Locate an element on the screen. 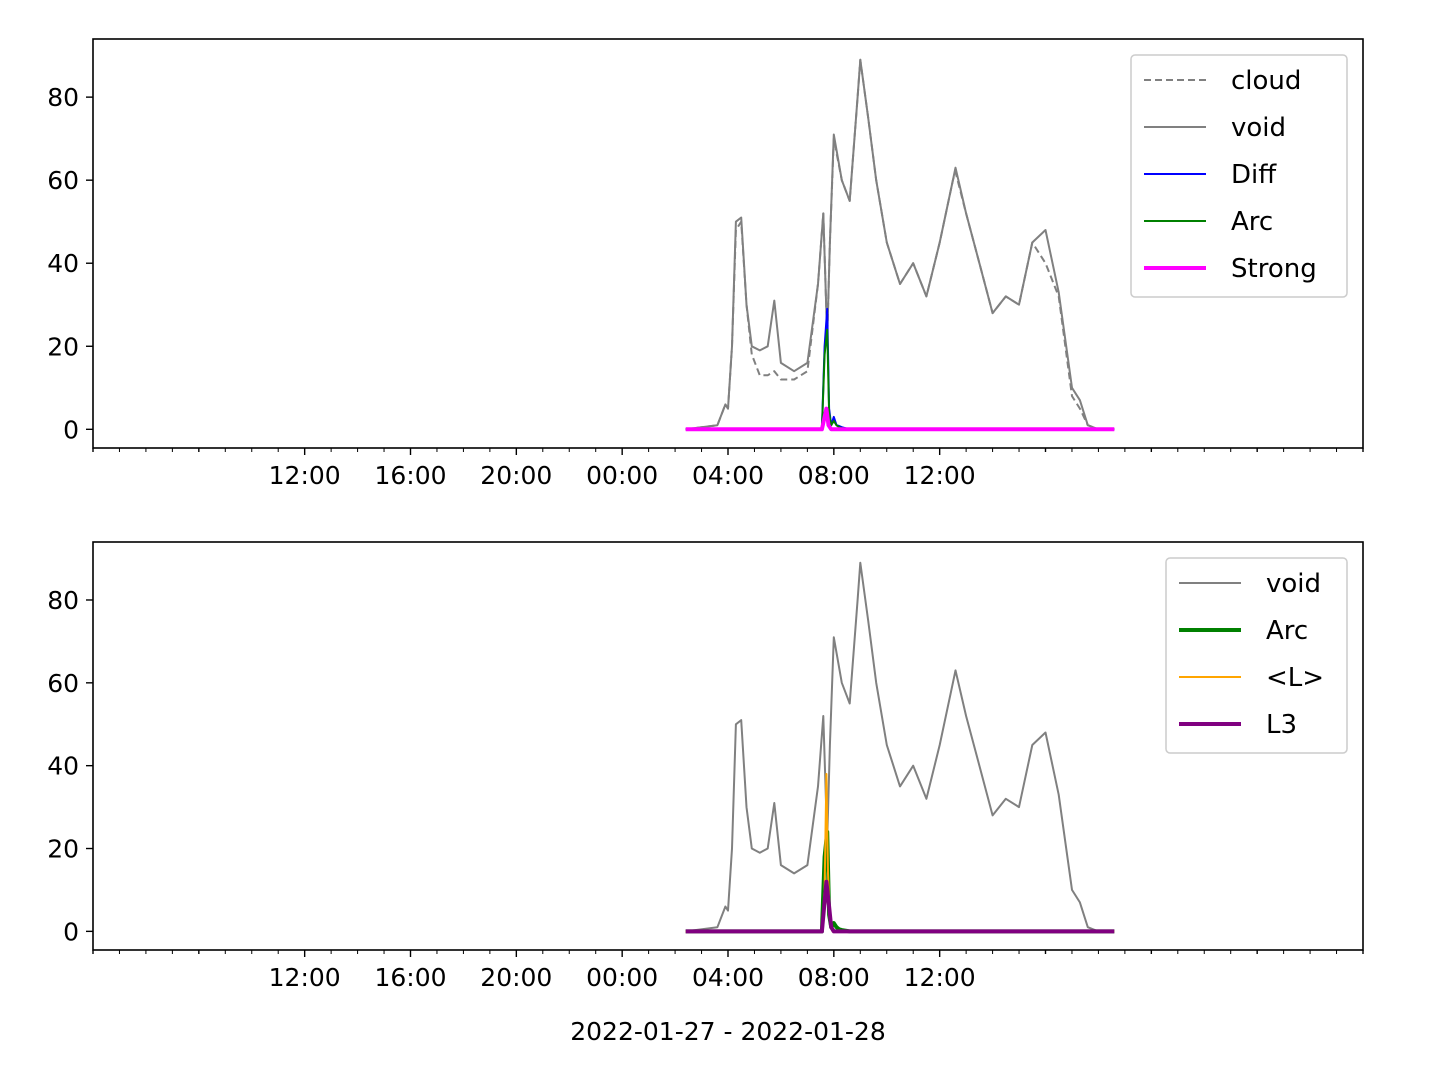 The image size is (1440, 1080). legend-label-diff: Diff is located at coordinates (1254, 175).